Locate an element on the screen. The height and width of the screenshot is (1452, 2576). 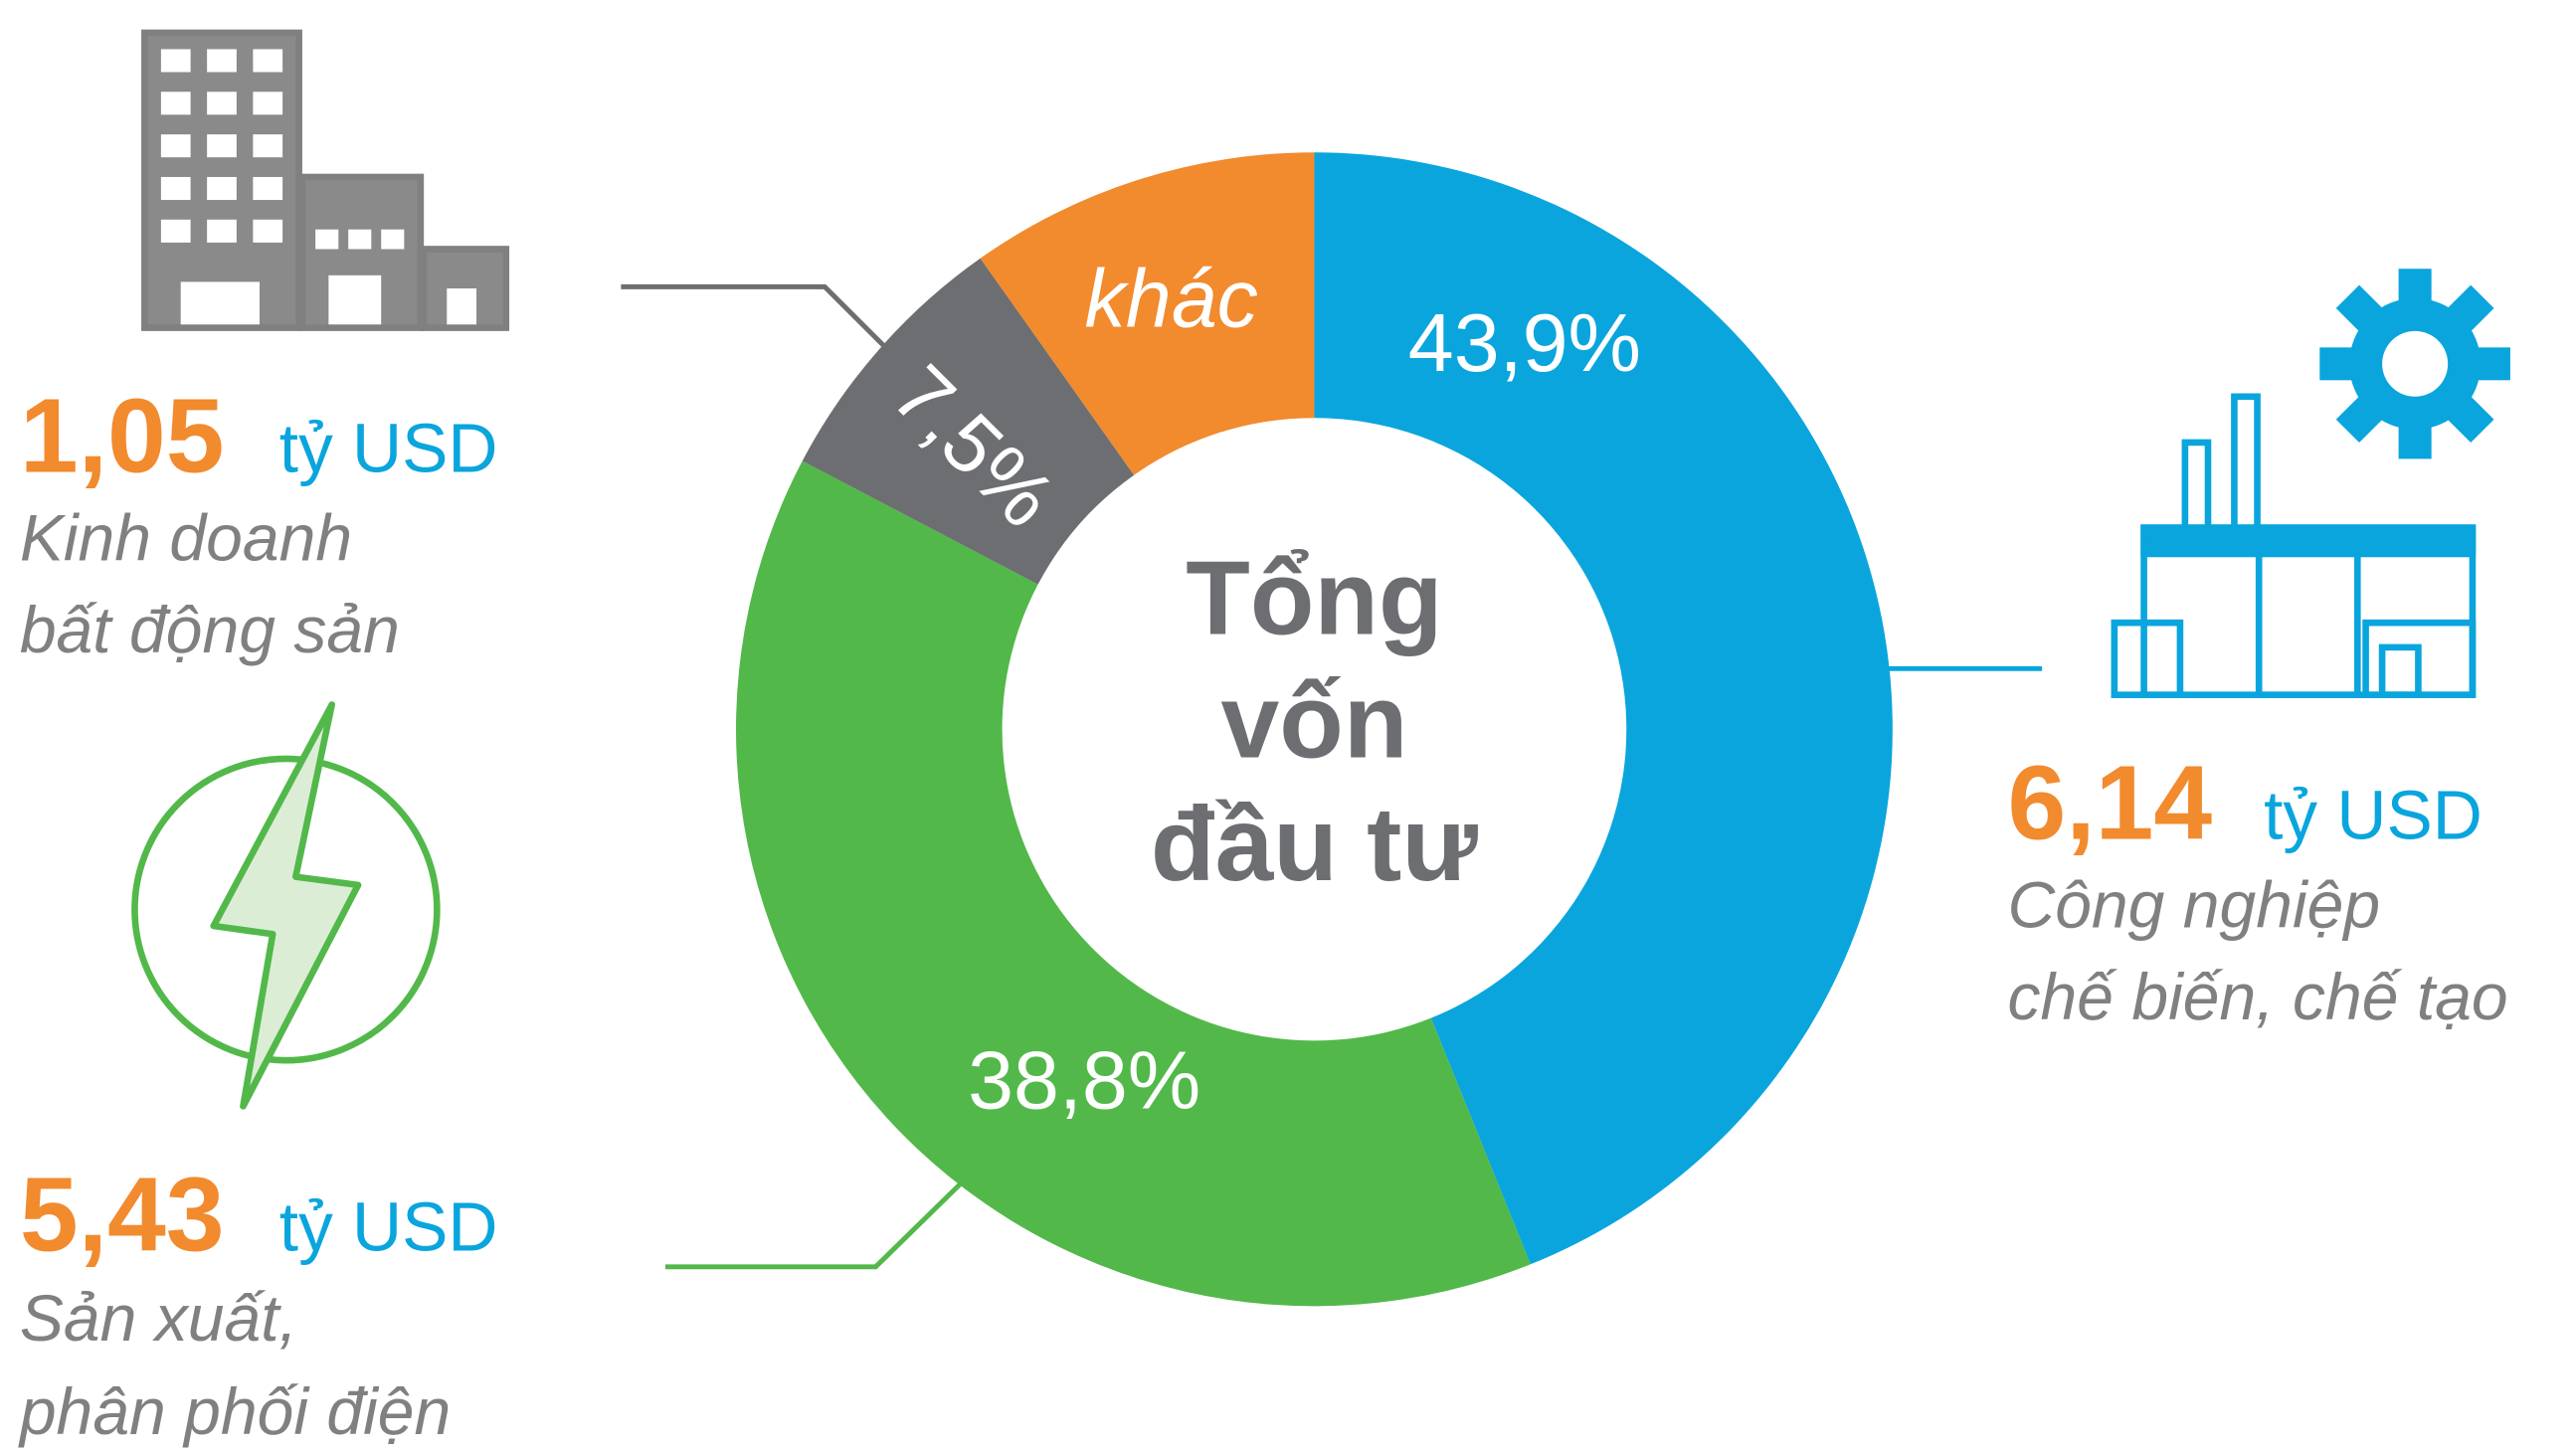
category-label: chế biến, chế tạo is located at coordinates (2257, 997).